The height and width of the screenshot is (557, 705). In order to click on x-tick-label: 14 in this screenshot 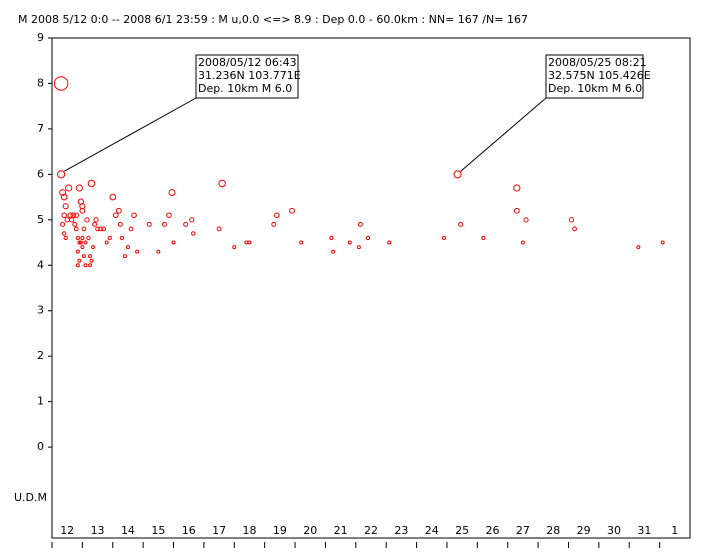, I will do `click(128, 530)`.